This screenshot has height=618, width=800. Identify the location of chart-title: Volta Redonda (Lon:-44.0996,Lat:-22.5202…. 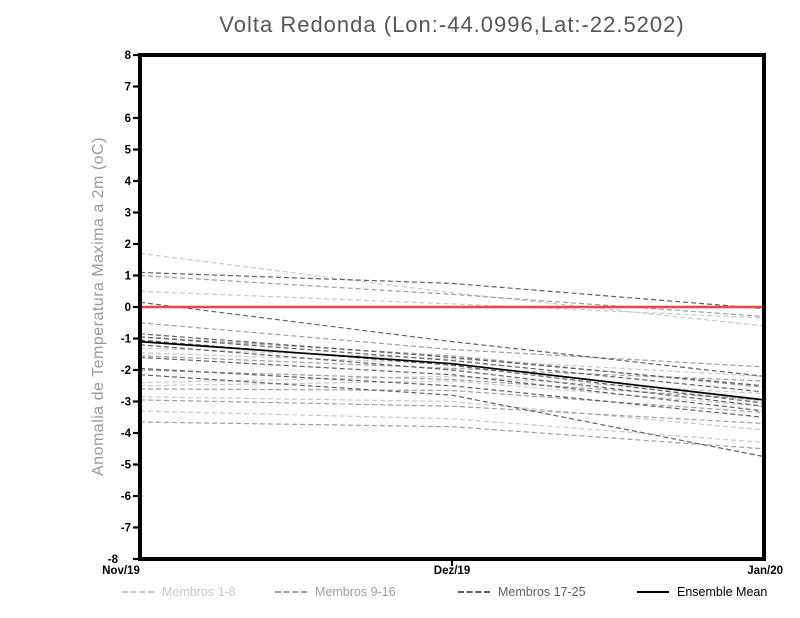
(452, 24).